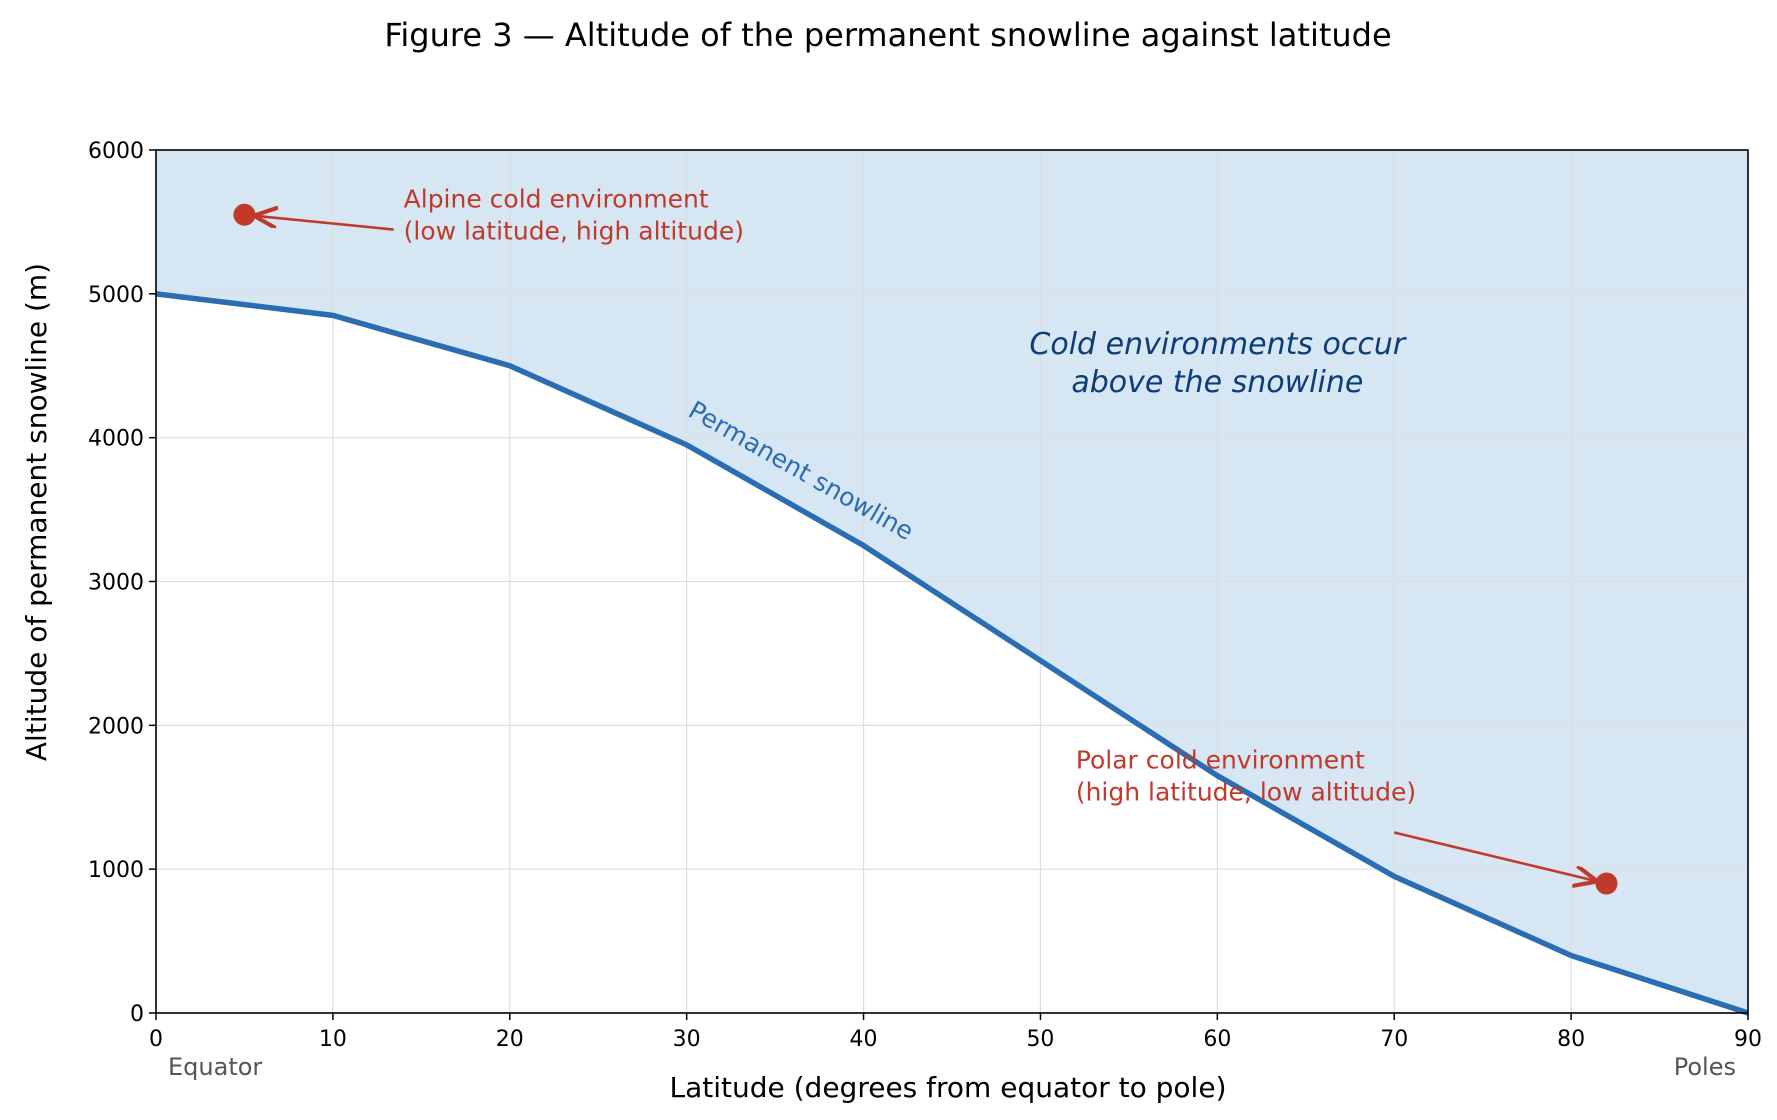 This screenshot has width=1777, height=1120. I want to click on x-tick-label: 20, so click(510, 1039).